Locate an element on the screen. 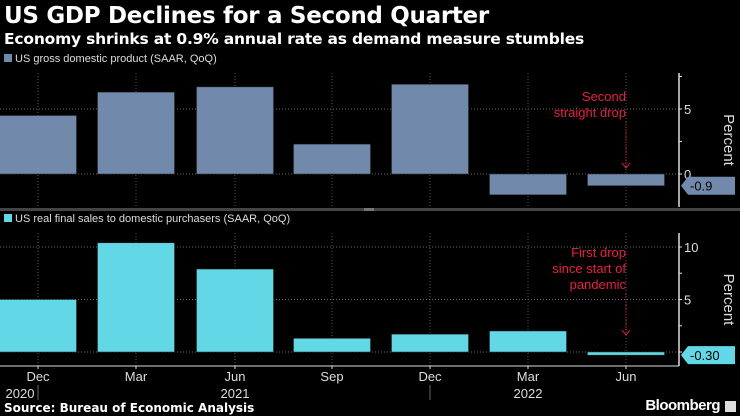 The width and height of the screenshot is (740, 416). y-tick-label: 10 is located at coordinates (691, 247).